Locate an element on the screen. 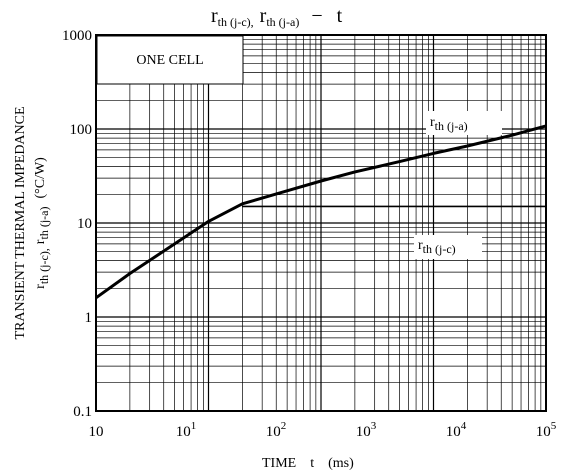  x-tick-label: 10⁴ is located at coordinates (456, 430).